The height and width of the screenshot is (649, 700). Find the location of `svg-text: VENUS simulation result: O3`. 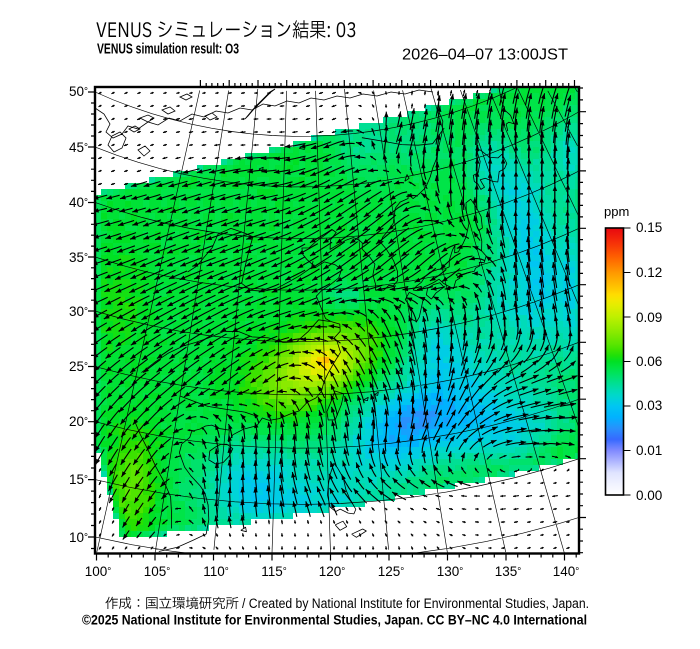

svg-text: VENUS simulation result: O3 is located at coordinates (168, 50).